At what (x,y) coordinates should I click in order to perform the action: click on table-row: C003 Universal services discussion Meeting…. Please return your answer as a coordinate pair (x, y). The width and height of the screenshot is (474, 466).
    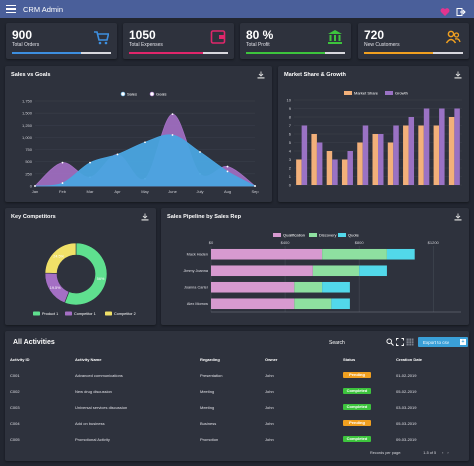
    Looking at the image, I should click on (237, 407).